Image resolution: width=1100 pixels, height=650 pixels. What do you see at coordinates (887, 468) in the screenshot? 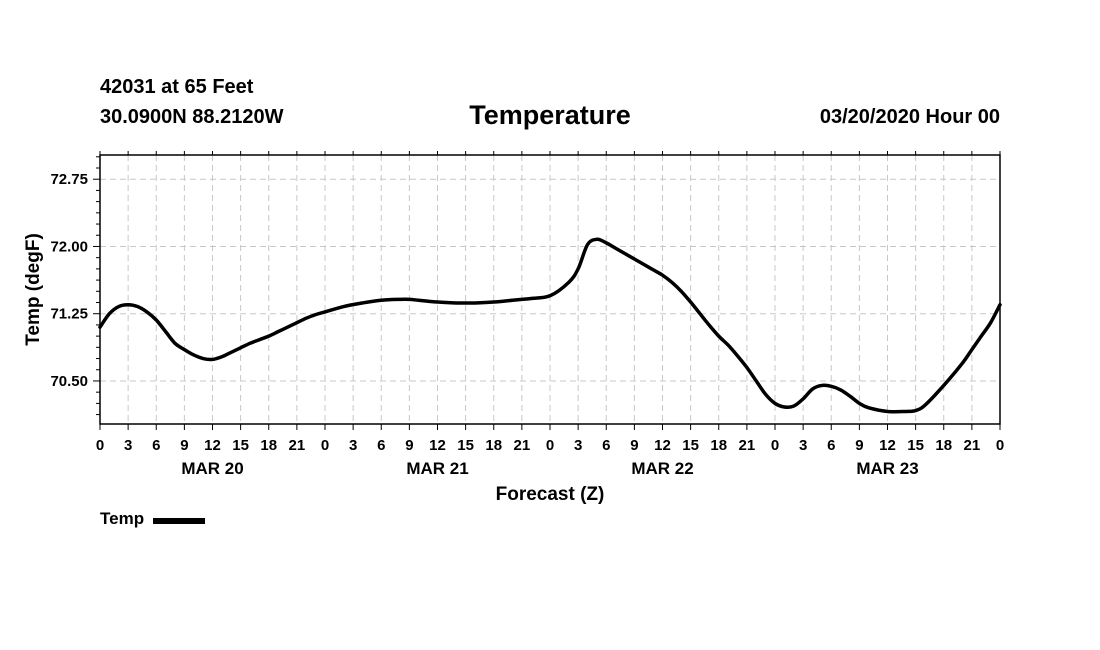
I see `day-label: MAR 23` at bounding box center [887, 468].